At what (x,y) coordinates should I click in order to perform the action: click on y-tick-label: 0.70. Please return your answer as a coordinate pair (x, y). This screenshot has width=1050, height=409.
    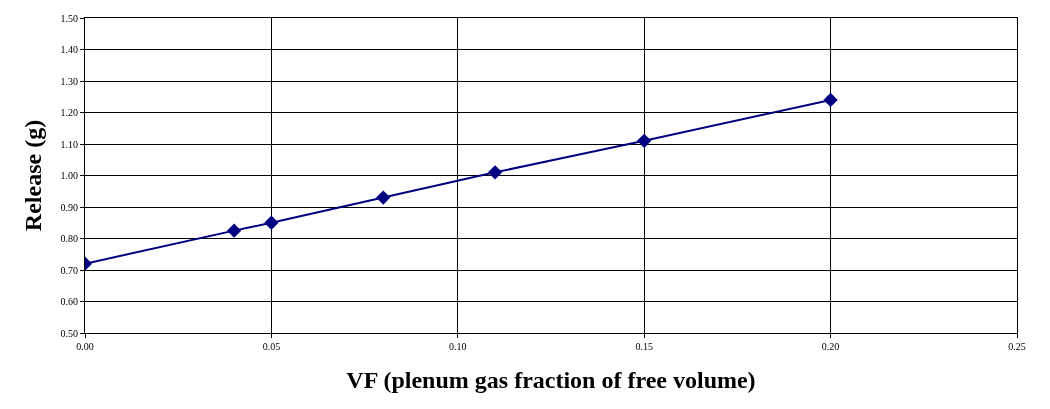
    Looking at the image, I should click on (69, 270).